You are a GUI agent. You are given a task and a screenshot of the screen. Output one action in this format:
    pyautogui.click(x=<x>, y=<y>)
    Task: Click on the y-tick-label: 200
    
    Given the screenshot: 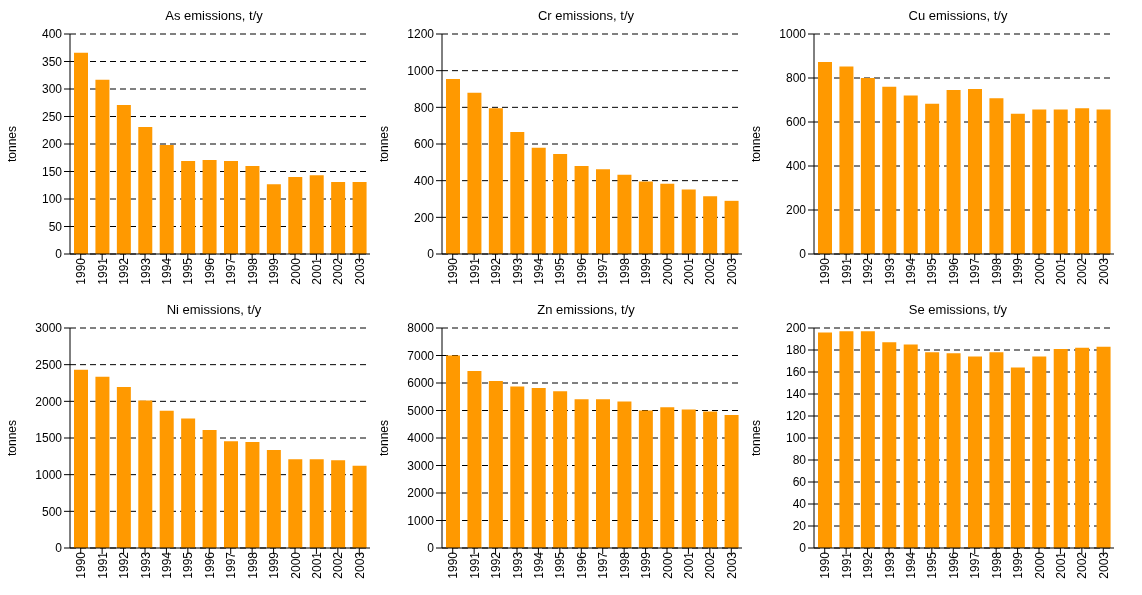 What is the action you would take?
    pyautogui.click(x=52, y=144)
    